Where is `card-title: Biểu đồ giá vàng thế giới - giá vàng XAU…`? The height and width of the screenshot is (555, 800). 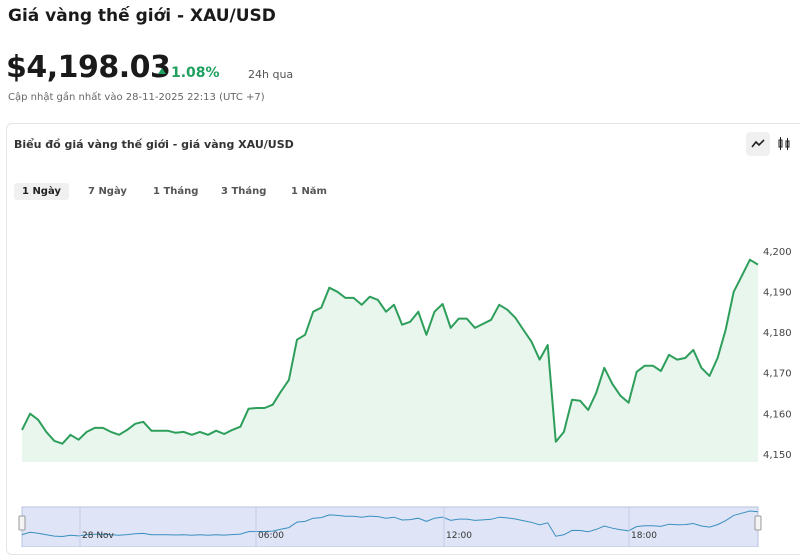 card-title: Biểu đồ giá vàng thế giới - giá vàng XAU… is located at coordinates (154, 144).